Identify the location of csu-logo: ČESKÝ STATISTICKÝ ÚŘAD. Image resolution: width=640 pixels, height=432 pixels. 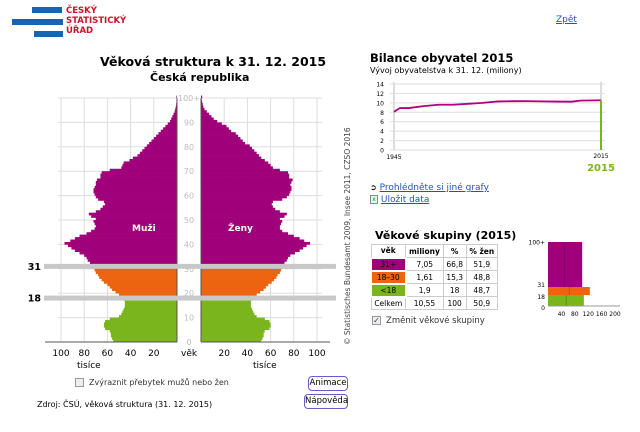
(69, 21).